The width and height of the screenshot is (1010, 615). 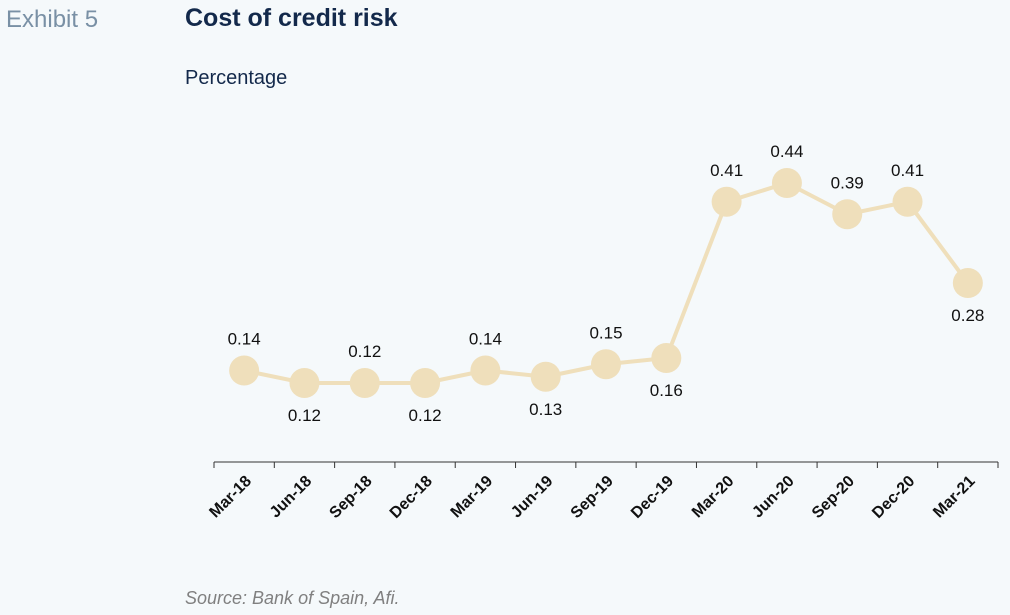 I want to click on data-label: 0.44, so click(x=786, y=151).